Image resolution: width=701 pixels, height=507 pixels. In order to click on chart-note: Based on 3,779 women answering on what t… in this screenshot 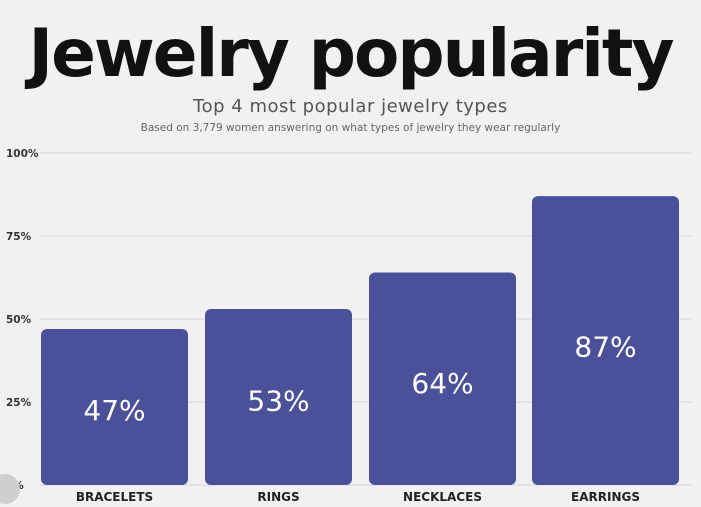, I will do `click(350, 128)`.